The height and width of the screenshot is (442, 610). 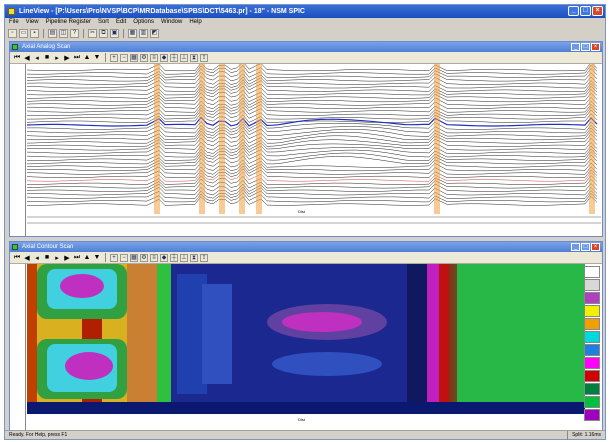 What do you see at coordinates (12, 33) in the screenshot?
I see `new-file-icon: ▫` at bounding box center [12, 33].